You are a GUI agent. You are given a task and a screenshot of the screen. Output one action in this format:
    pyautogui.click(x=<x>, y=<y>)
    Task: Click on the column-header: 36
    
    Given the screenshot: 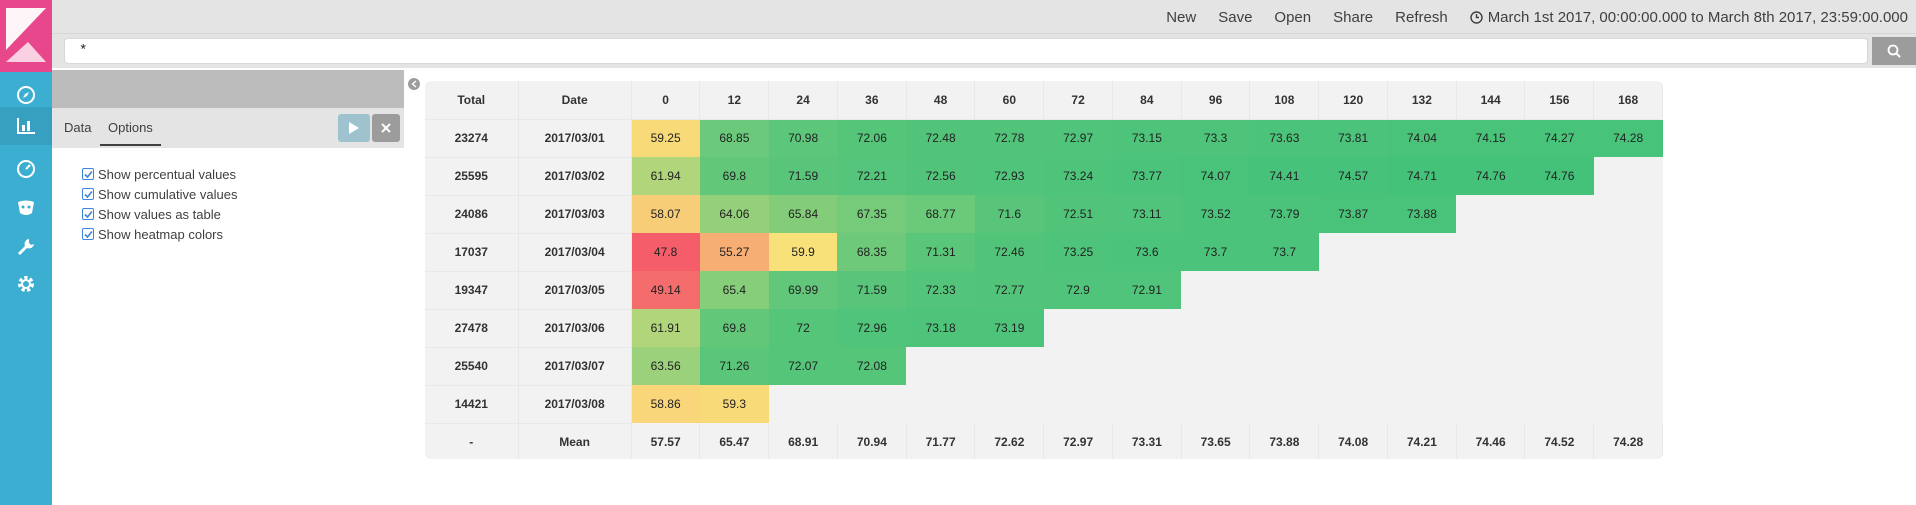 What is the action you would take?
    pyautogui.click(x=872, y=100)
    